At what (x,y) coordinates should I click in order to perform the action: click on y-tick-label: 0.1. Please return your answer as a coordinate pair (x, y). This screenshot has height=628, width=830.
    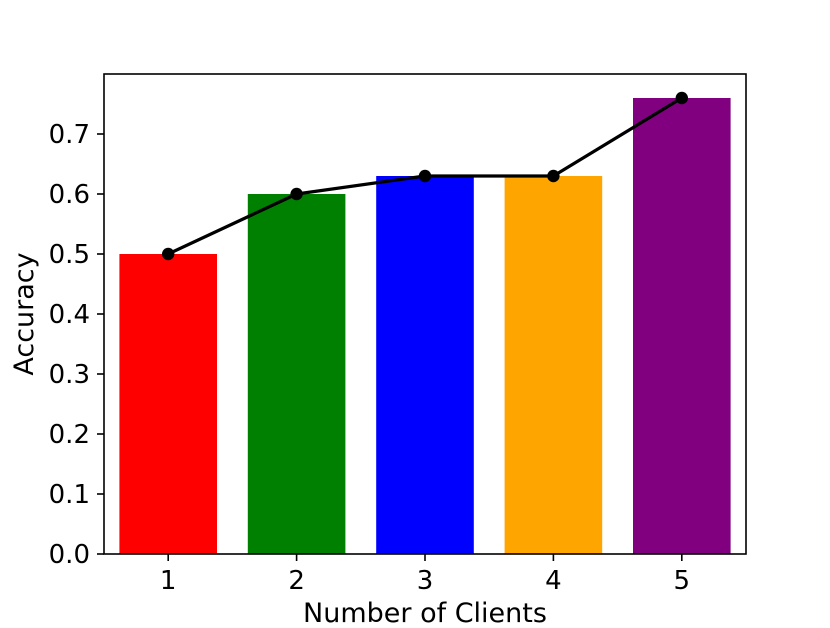
    Looking at the image, I should click on (69, 495).